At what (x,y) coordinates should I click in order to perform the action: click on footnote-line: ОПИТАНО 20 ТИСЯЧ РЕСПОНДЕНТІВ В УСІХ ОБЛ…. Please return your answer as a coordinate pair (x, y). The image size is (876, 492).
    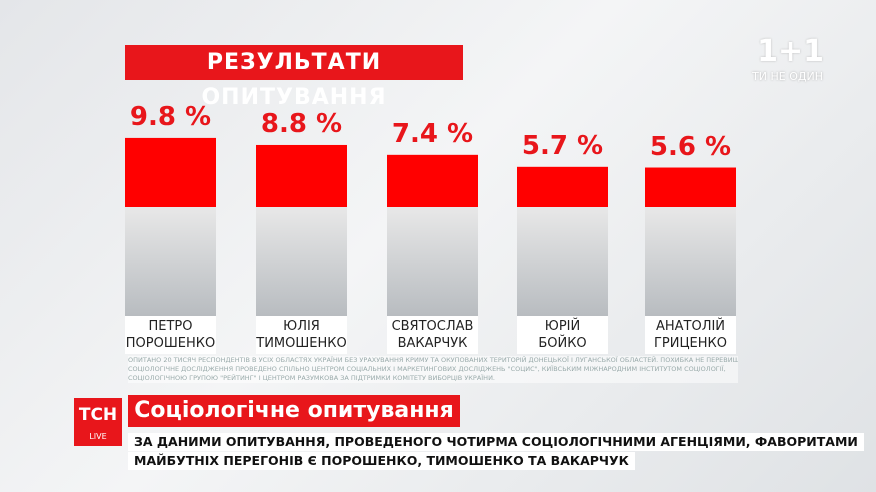
    Looking at the image, I should click on (433, 360).